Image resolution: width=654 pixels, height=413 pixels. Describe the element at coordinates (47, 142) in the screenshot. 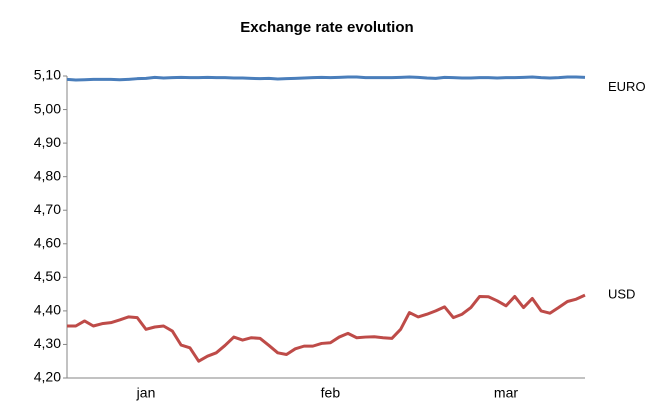

I see `y-tick-label: 4,90` at that location.